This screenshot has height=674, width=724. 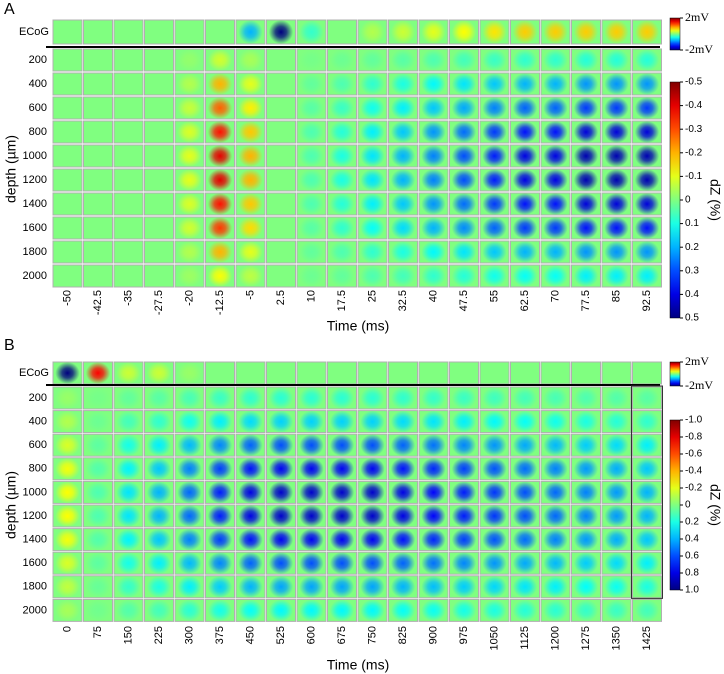 I want to click on colorbar-tick-label: -0.8, so click(x=694, y=437).